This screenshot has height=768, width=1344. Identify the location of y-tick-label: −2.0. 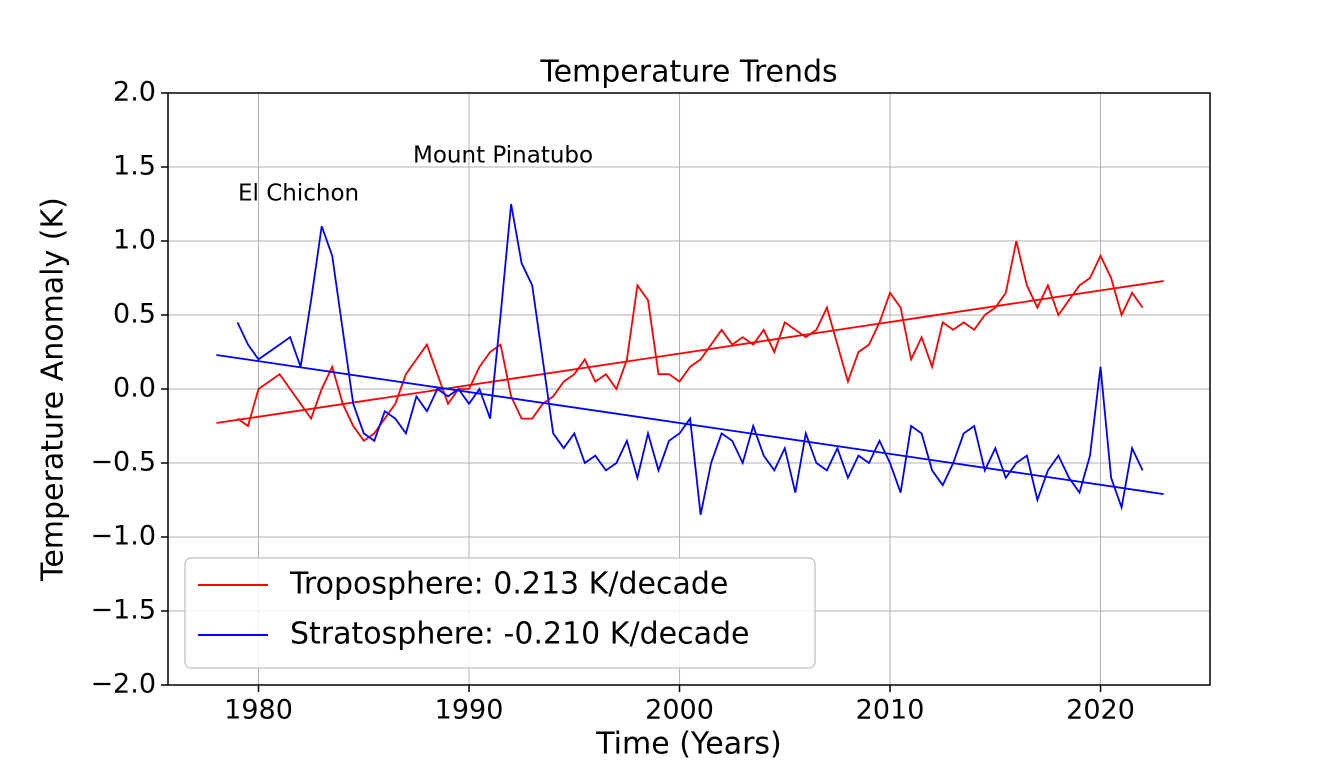
(123, 684).